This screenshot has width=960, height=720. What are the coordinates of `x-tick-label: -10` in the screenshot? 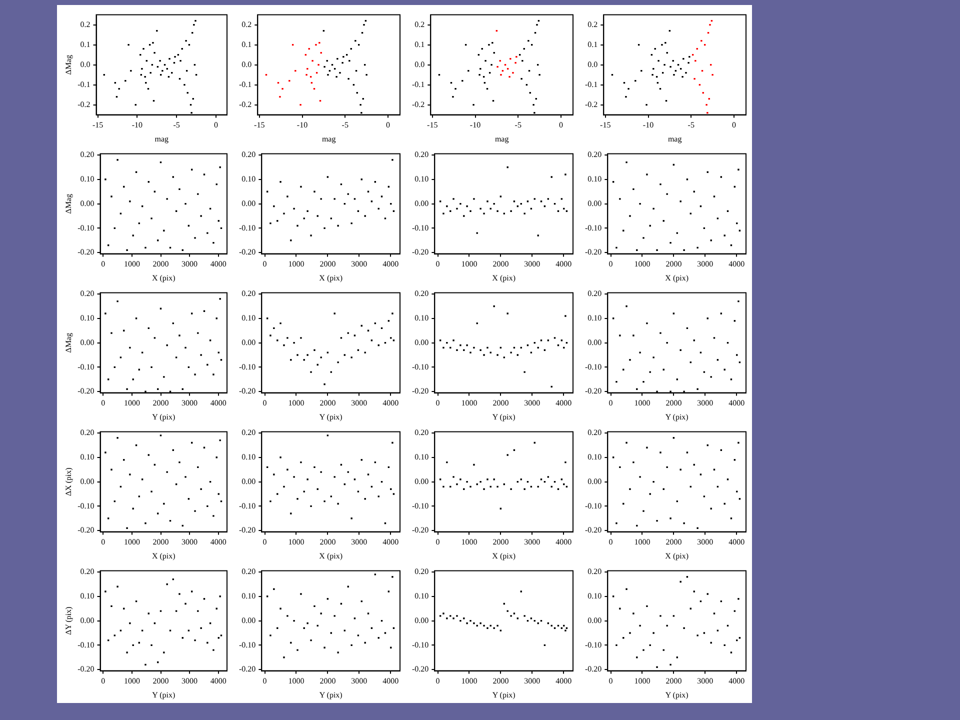 It's located at (302, 125).